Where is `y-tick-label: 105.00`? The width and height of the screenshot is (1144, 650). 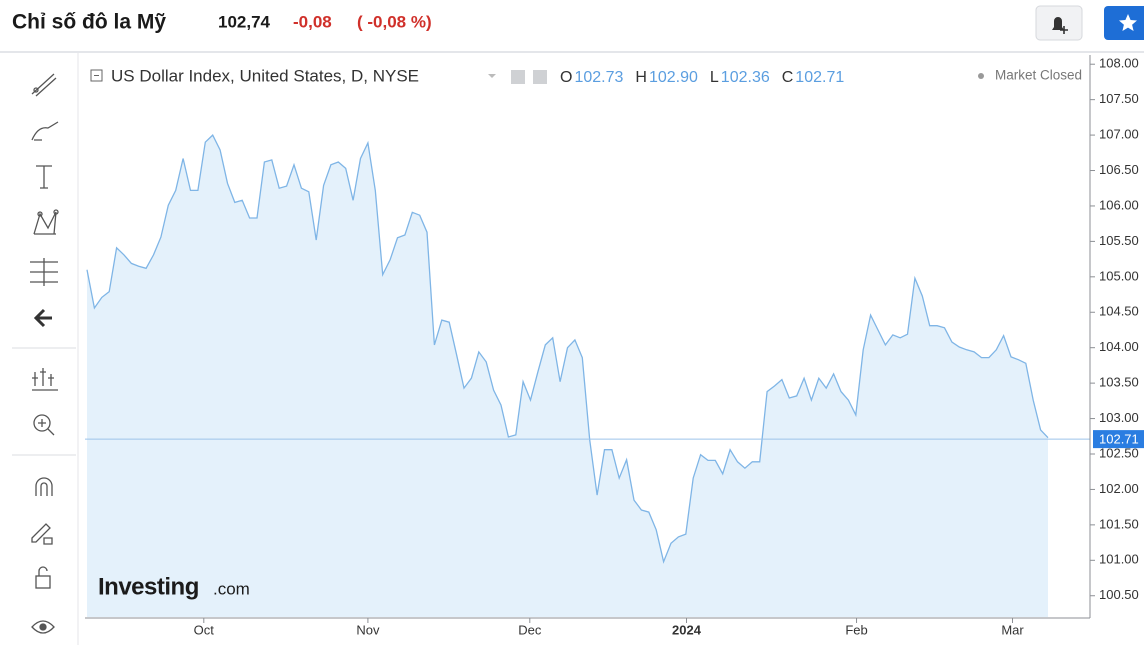
y-tick-label: 105.00 is located at coordinates (1119, 275).